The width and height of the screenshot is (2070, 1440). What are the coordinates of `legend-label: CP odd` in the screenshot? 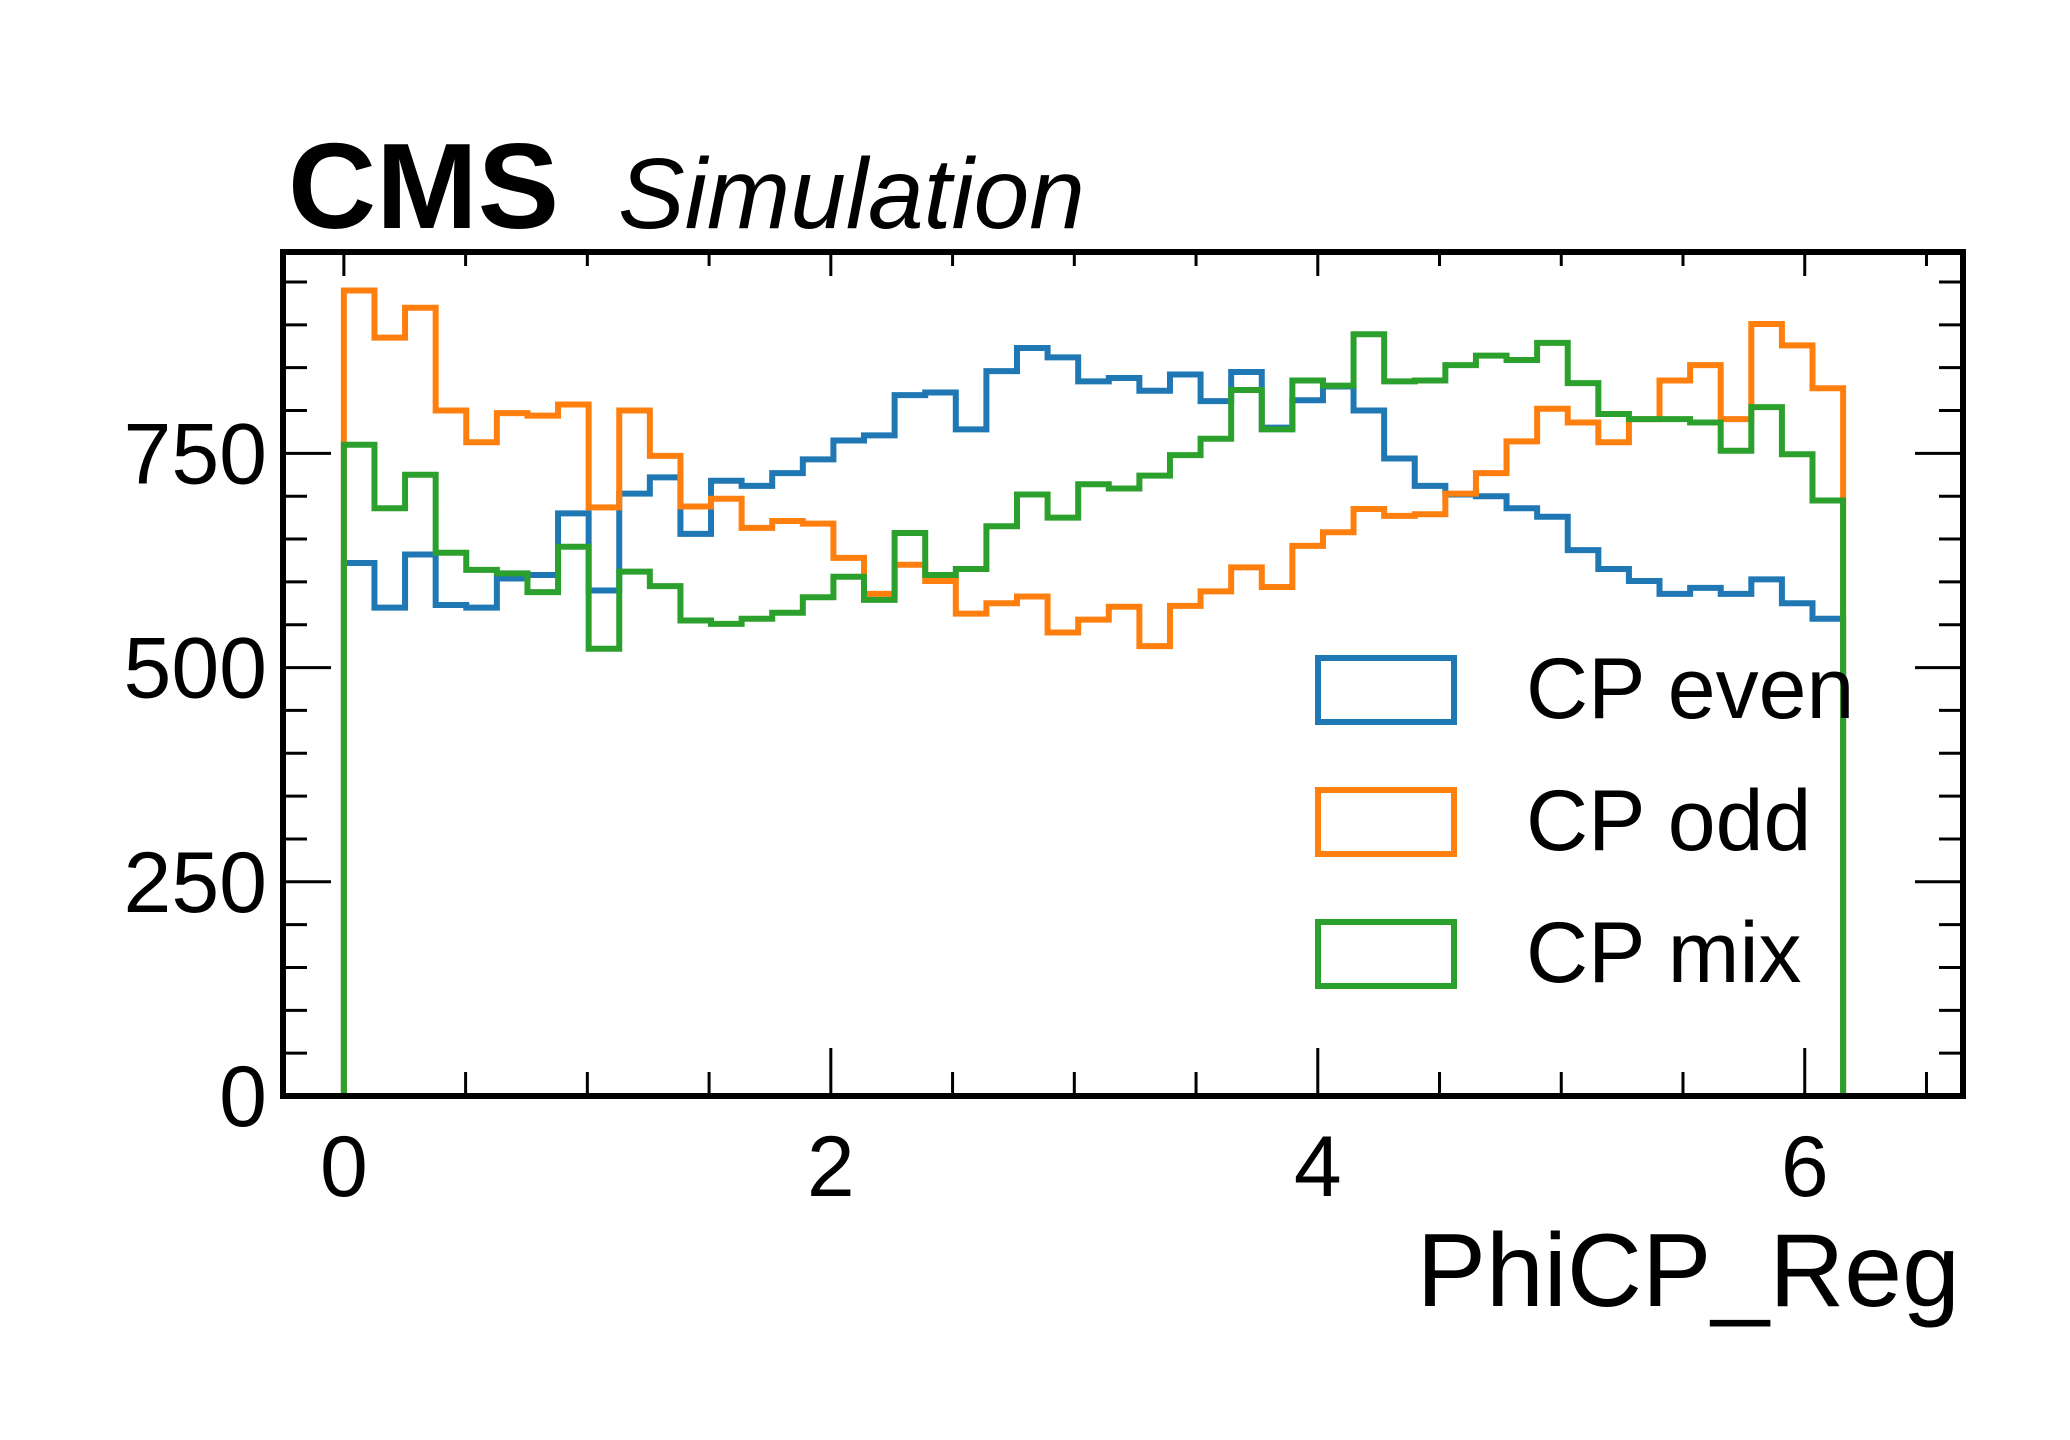 It's located at (1668, 821).